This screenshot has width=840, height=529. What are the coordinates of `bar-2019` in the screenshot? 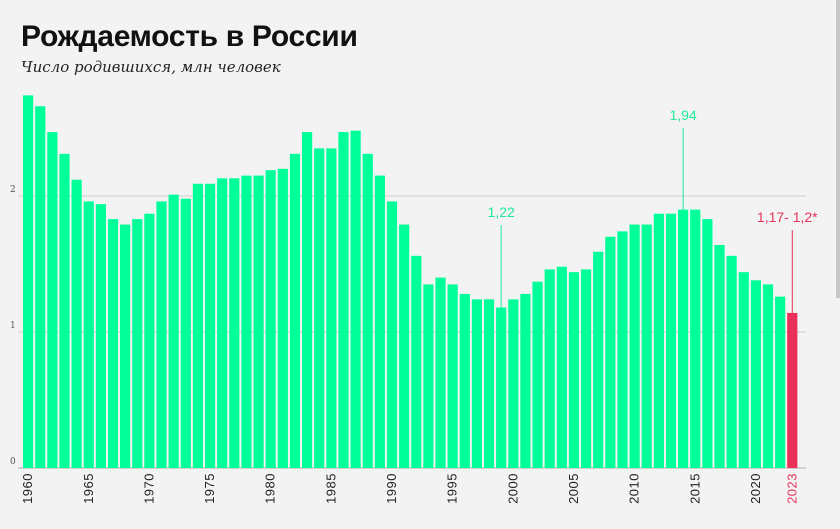 It's located at (743, 370).